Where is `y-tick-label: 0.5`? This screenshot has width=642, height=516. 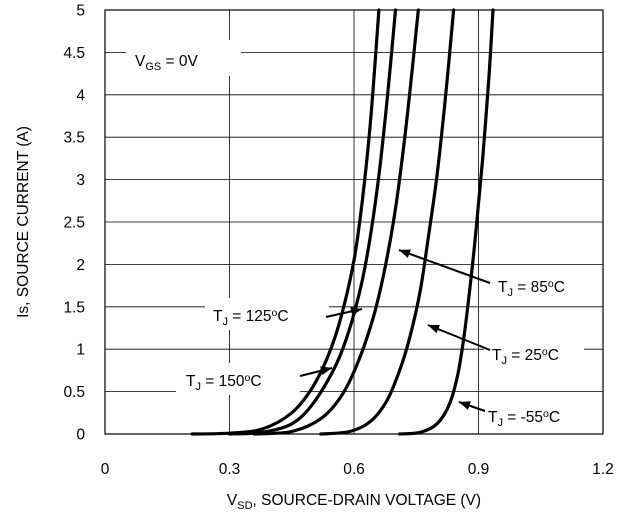
y-tick-label: 0.5 is located at coordinates (74, 392).